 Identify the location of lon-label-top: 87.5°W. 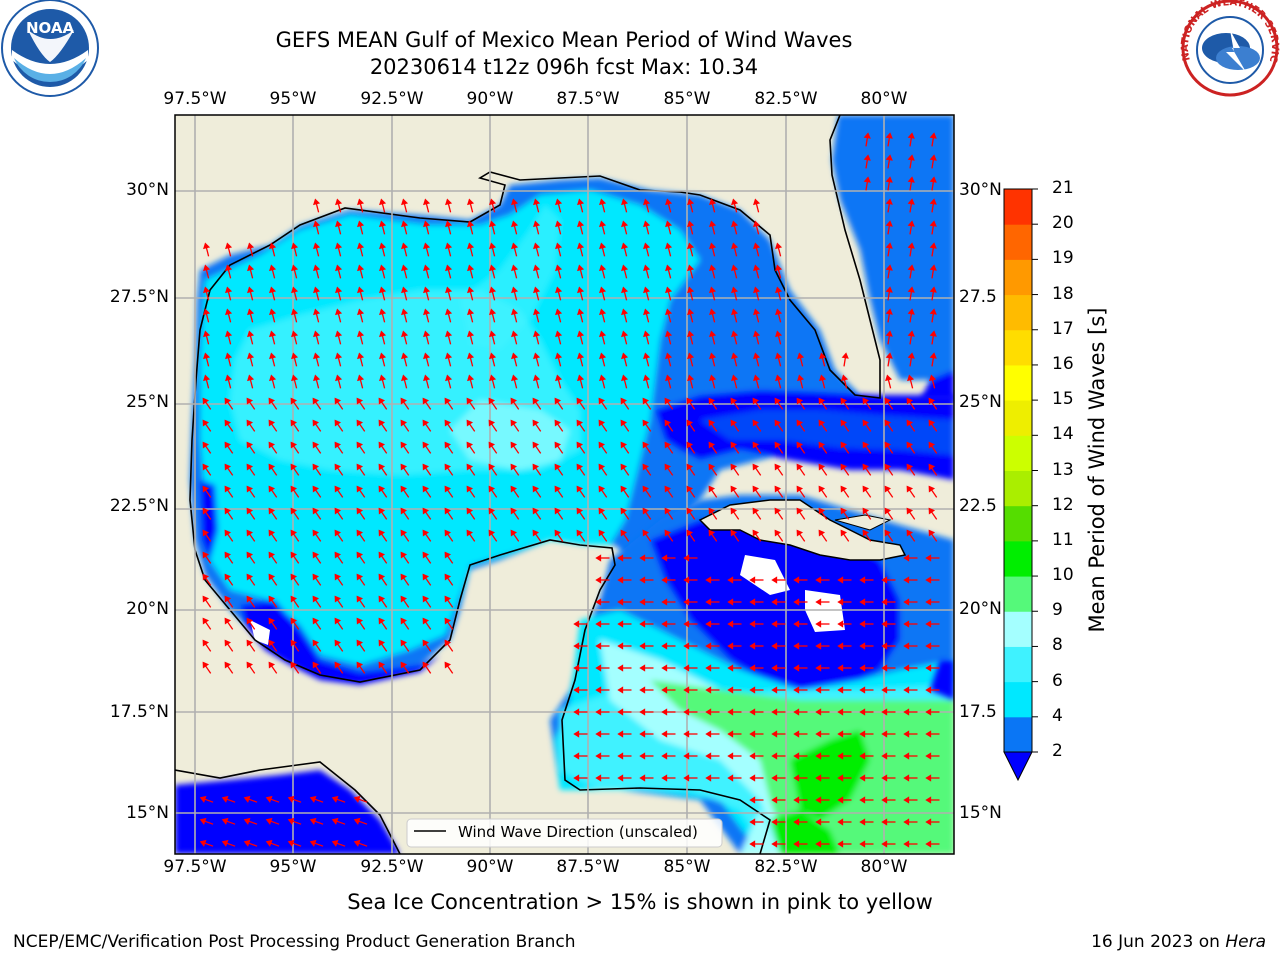
(588, 99).